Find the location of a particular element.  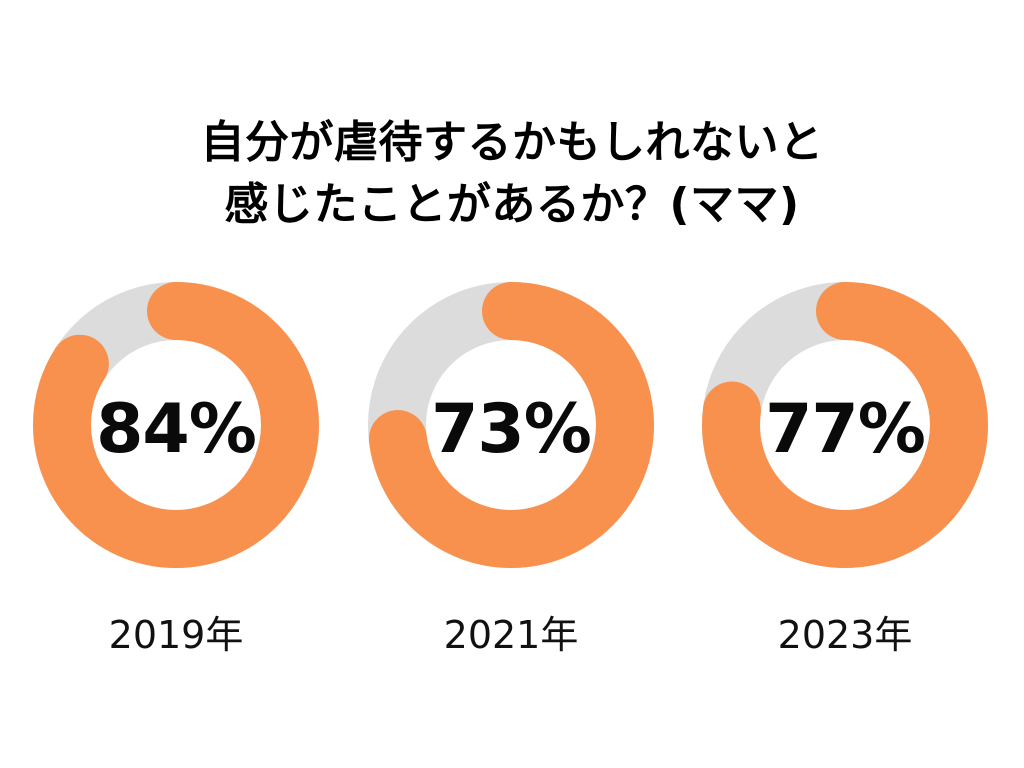

year-label-2019: 2019年 is located at coordinates (176, 635).